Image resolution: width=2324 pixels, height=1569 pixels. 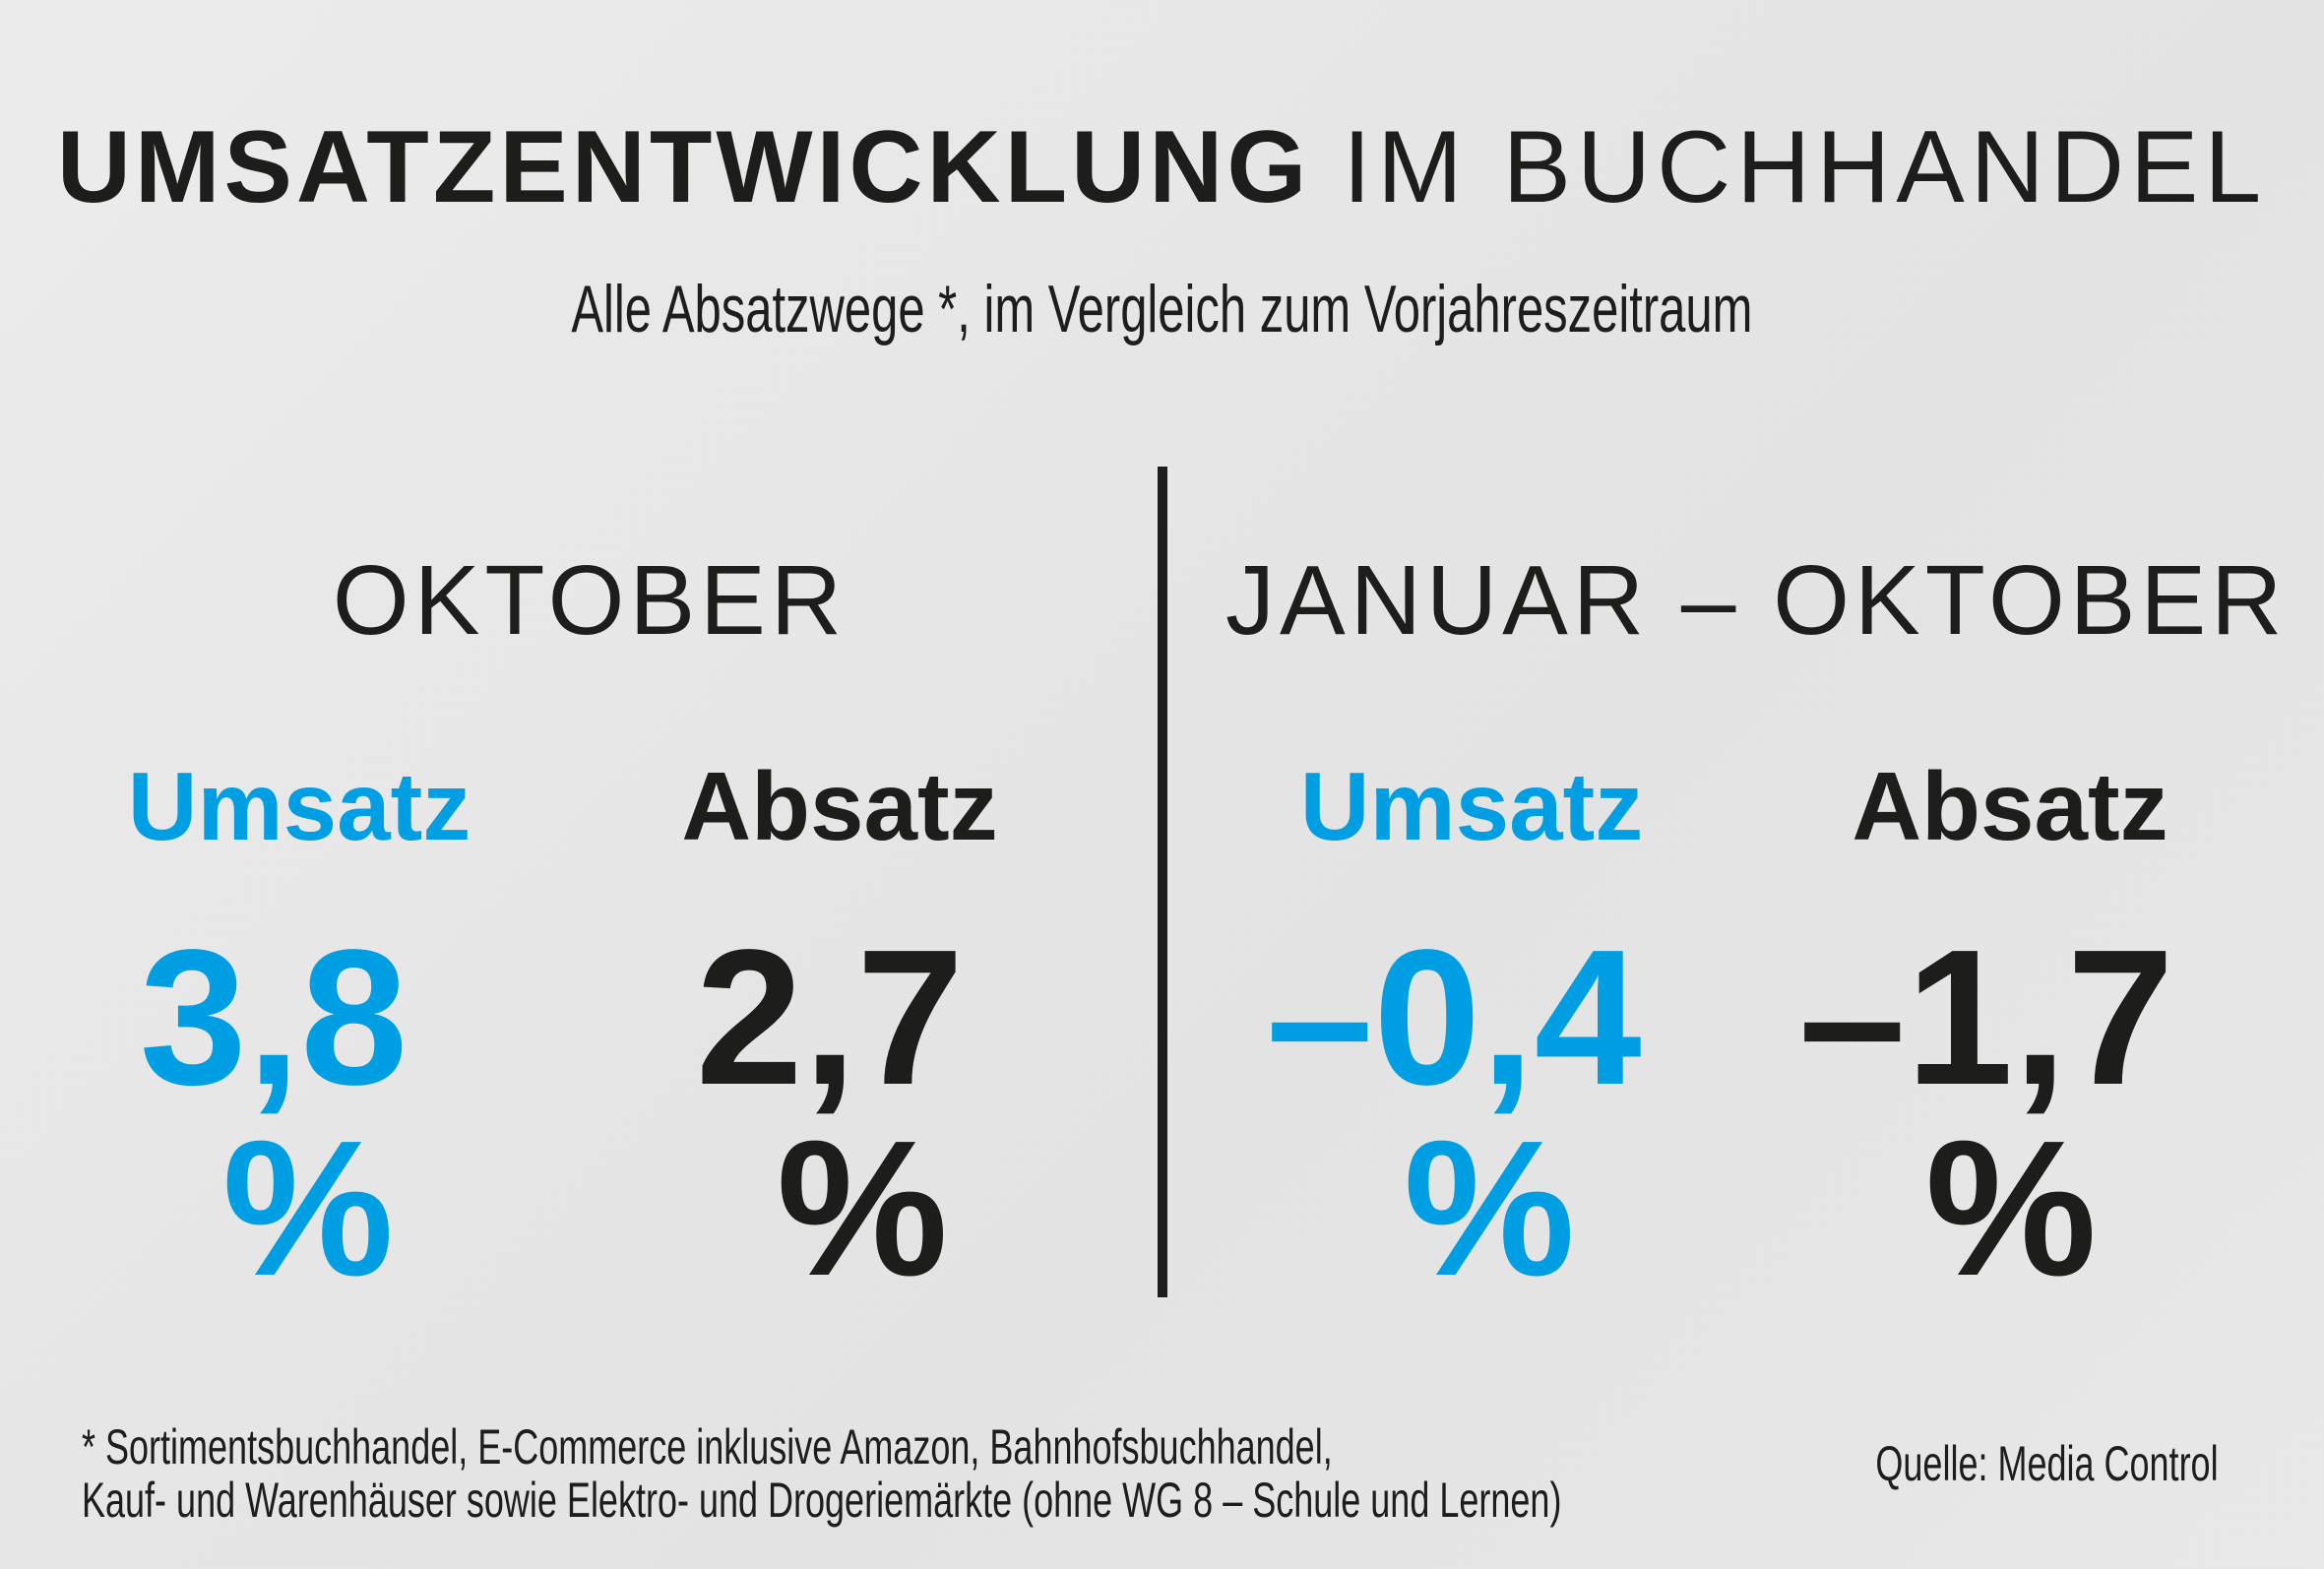 What do you see at coordinates (1756, 601) in the screenshot?
I see `period-heading-januar-oktober: JANUAR – OKTOBER` at bounding box center [1756, 601].